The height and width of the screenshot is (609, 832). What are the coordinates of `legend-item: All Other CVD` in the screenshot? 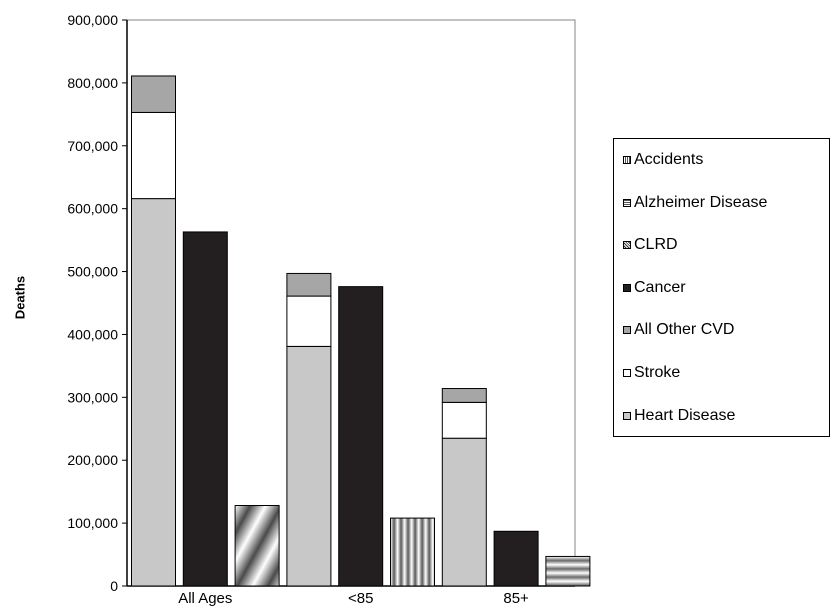 It's located at (678, 330).